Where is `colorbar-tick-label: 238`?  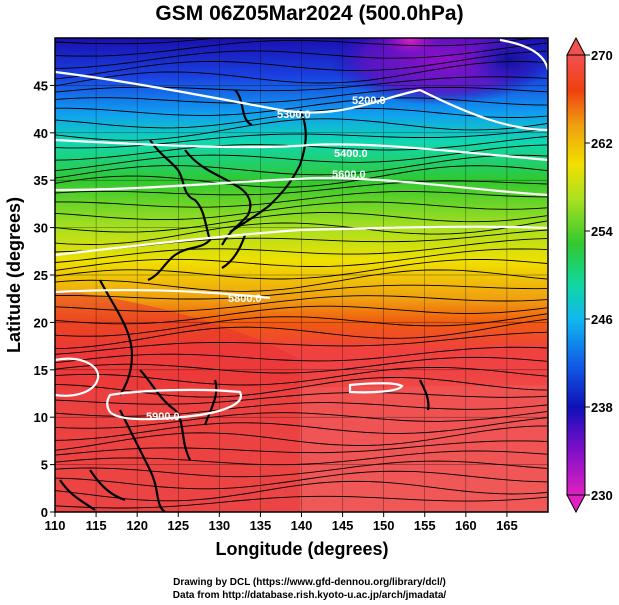 colorbar-tick-label: 238 is located at coordinates (602, 407).